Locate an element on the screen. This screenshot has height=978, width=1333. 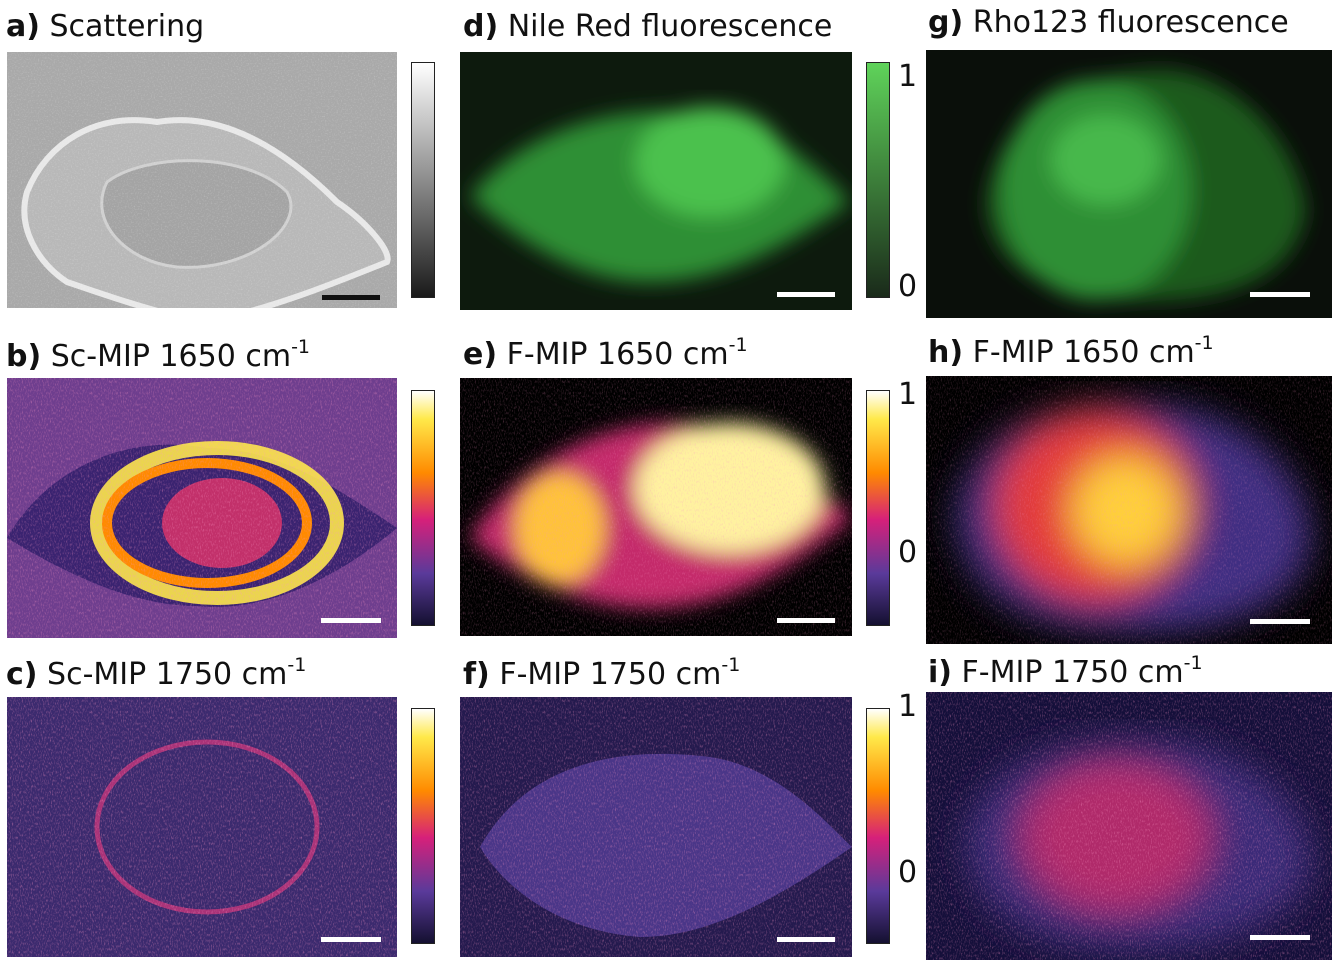
panel-g-image is located at coordinates (1129, 184).